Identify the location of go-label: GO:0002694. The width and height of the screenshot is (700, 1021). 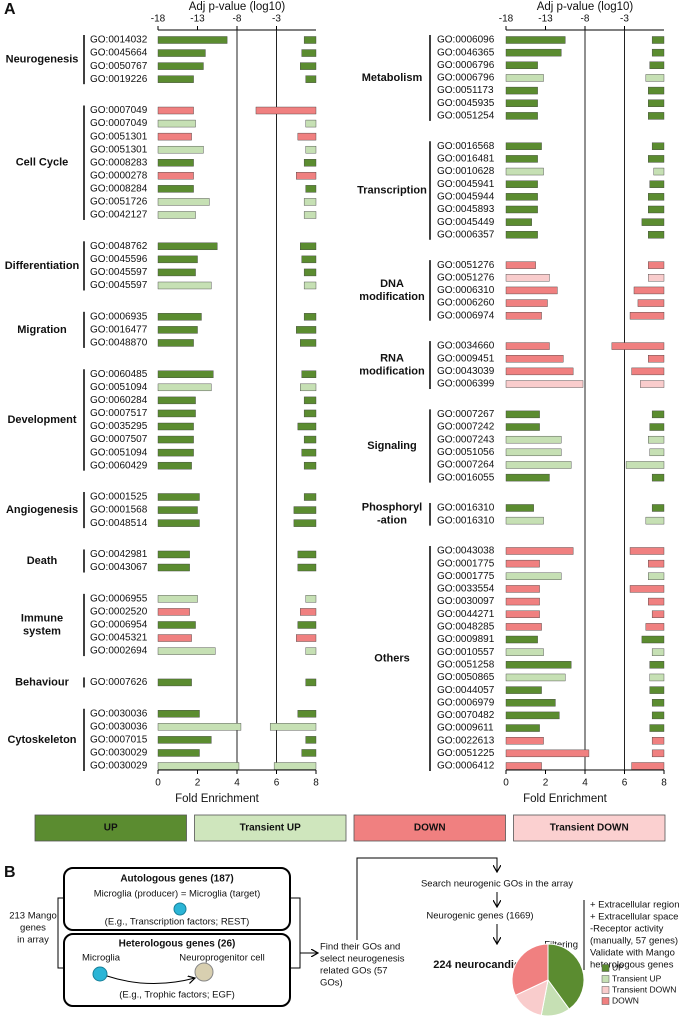
(119, 651).